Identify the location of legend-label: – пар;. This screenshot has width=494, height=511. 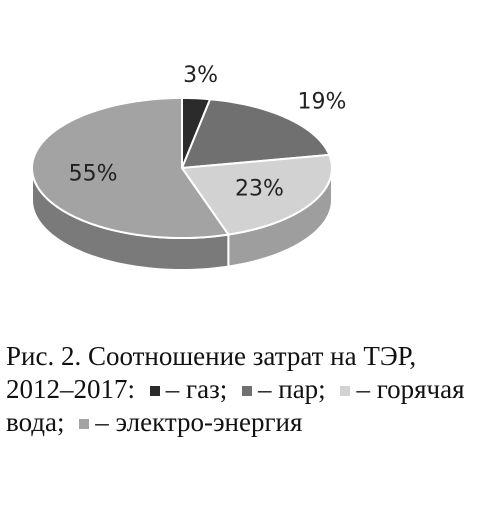
(292, 389).